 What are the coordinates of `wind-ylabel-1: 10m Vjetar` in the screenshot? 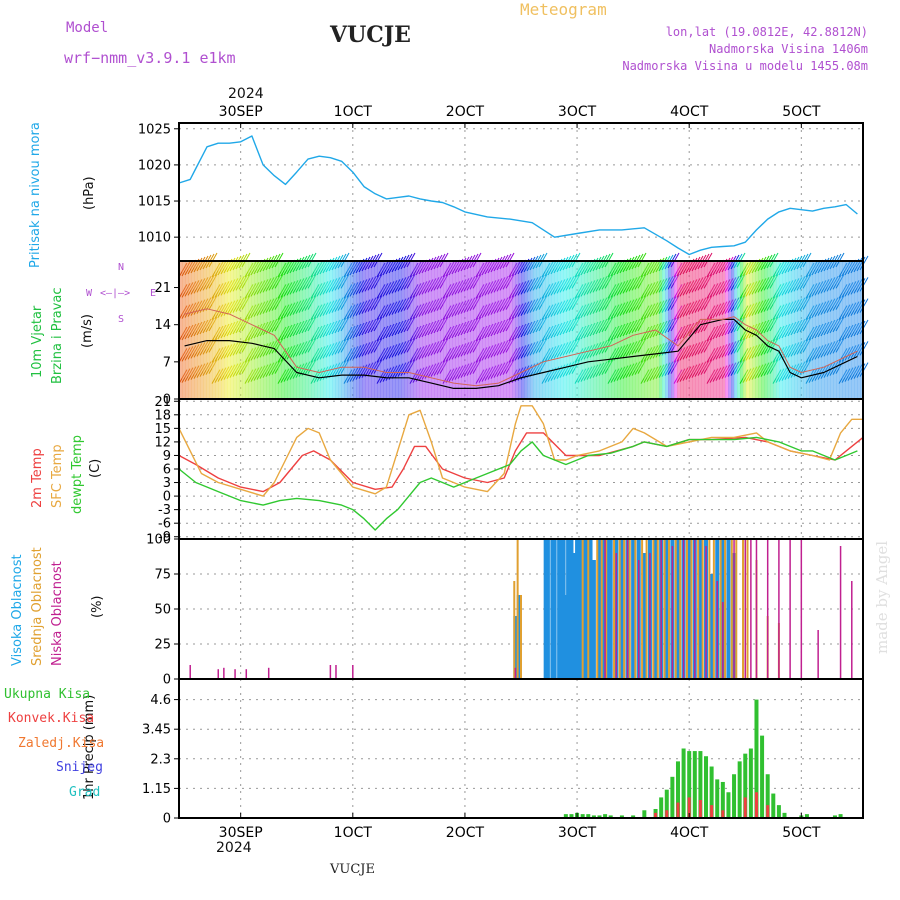 It's located at (37, 341).